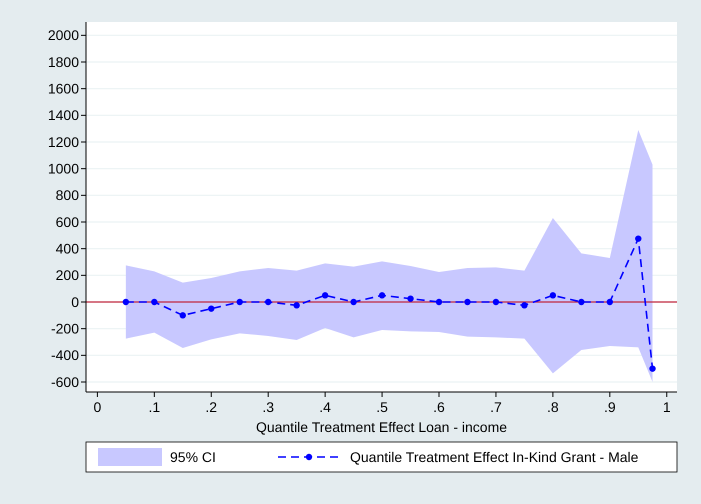 The height and width of the screenshot is (504, 701). Describe the element at coordinates (154, 407) in the screenshot. I see `x-tick-label: .1` at that location.